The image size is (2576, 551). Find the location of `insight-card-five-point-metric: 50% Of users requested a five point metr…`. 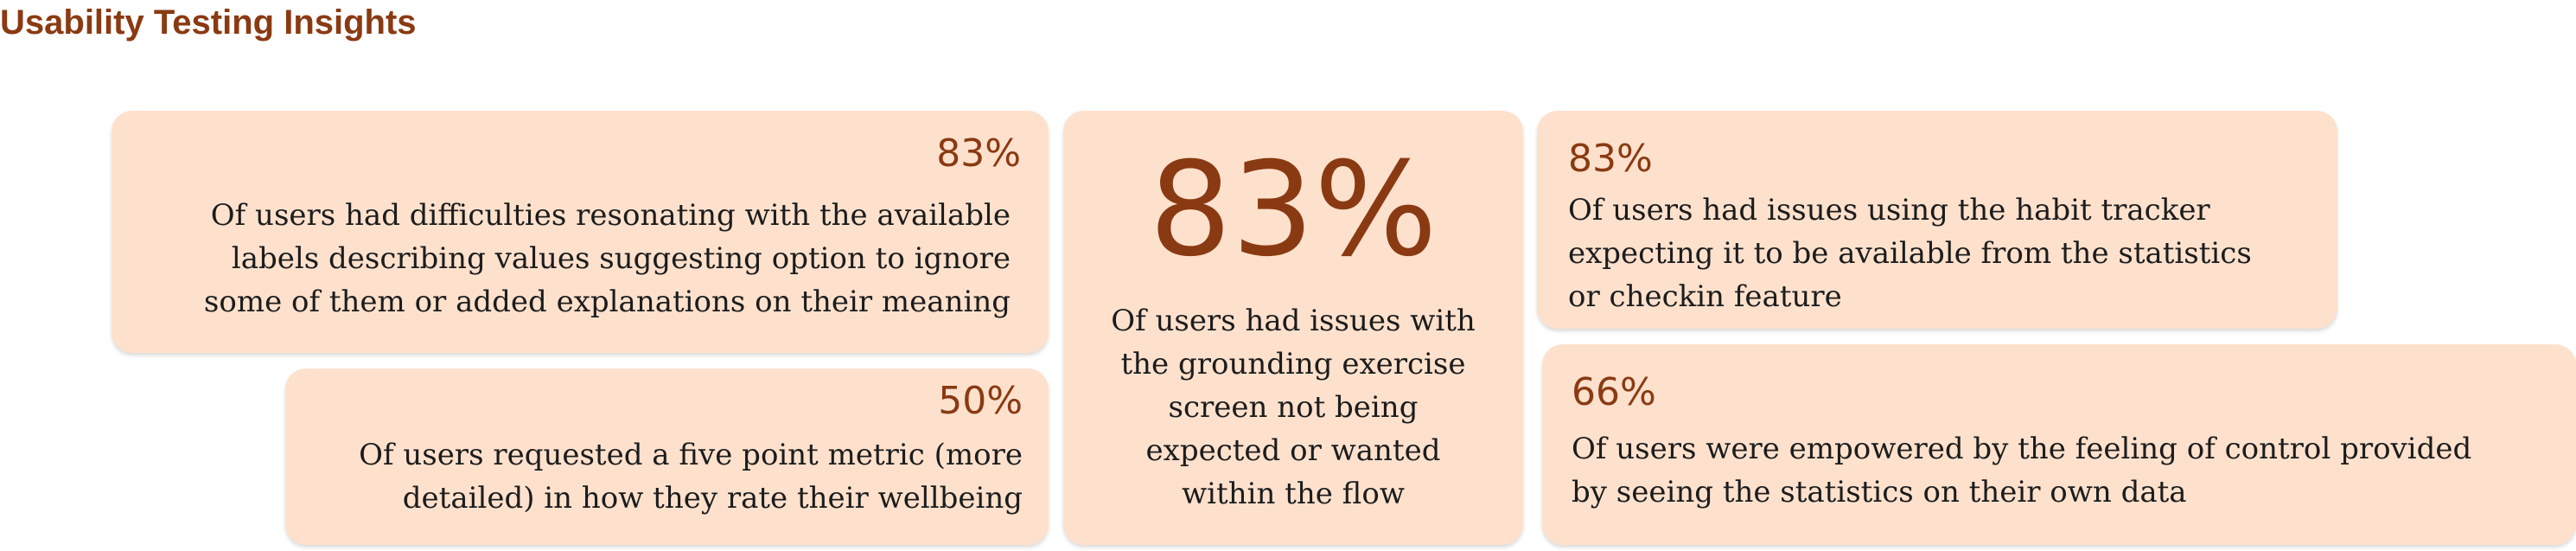

insight-card-five-point-metric: 50% Of users requested a five point metr… is located at coordinates (667, 456).